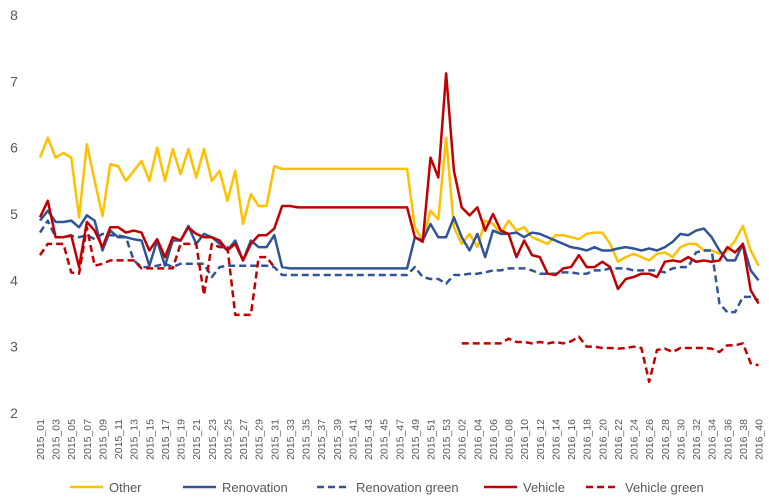  I want to click on x-tick-label: 2016_34, so click(713, 439).